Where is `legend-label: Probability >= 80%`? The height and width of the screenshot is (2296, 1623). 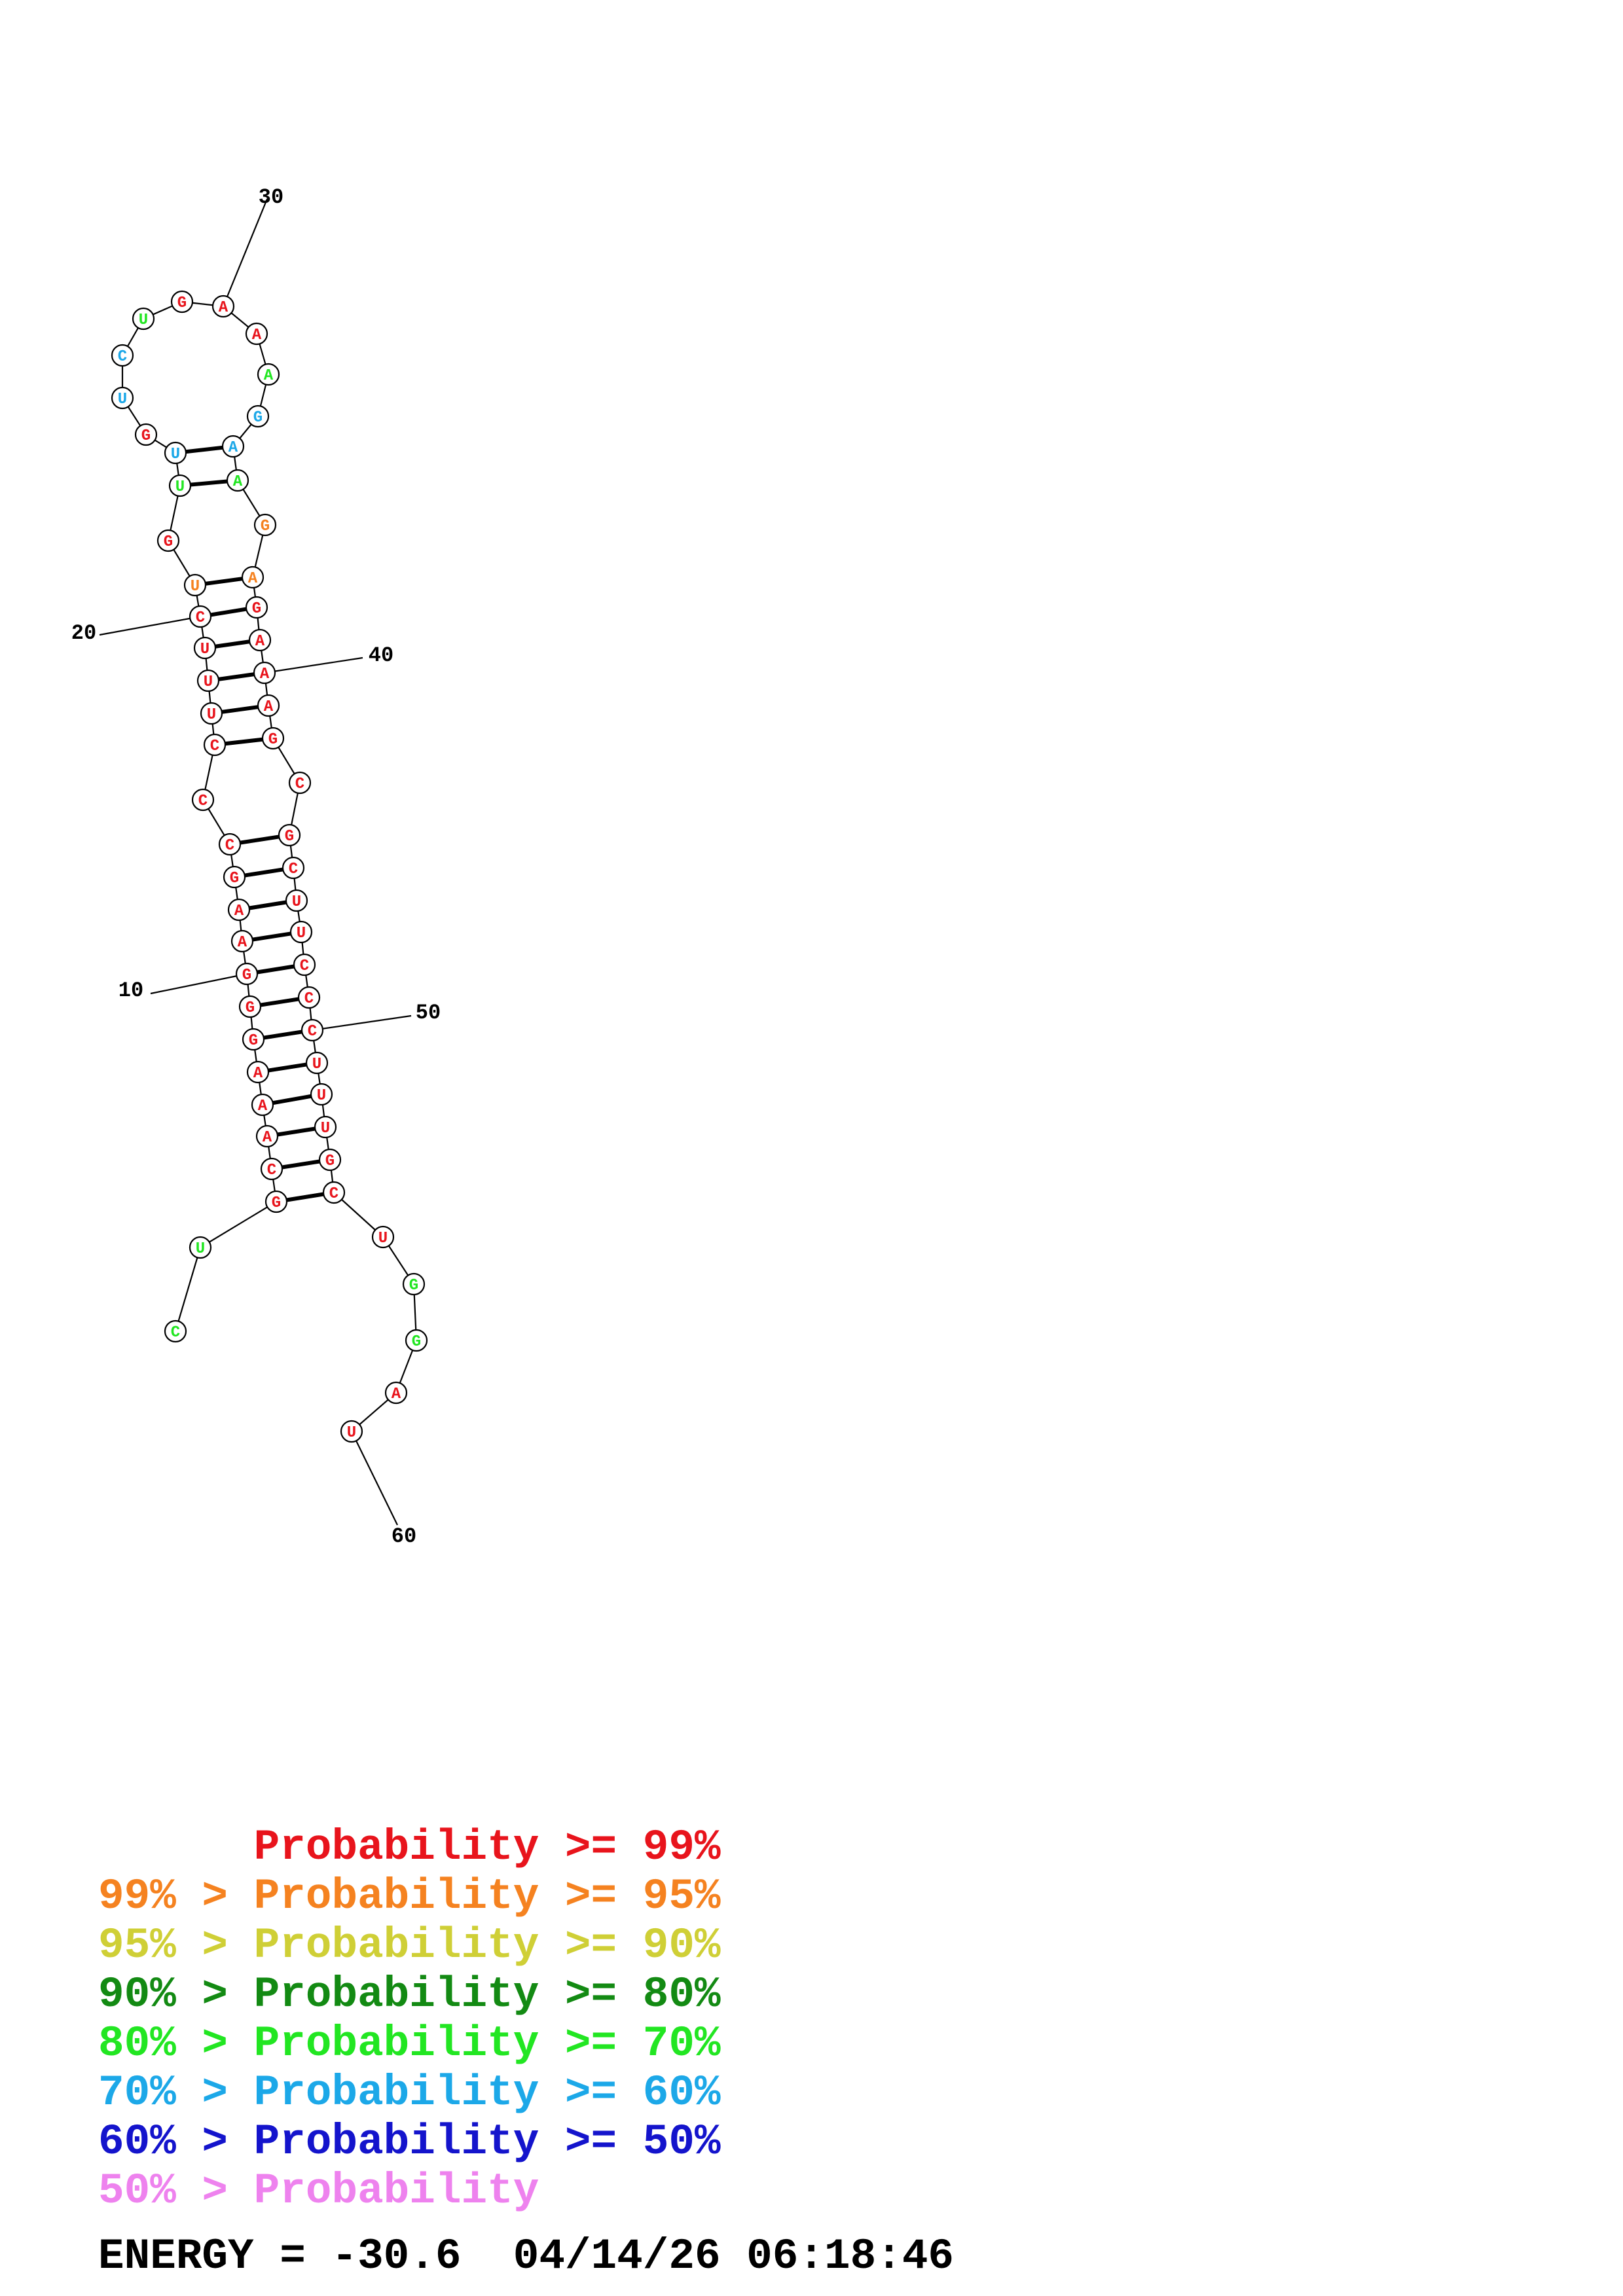 legend-label: Probability >= 80% is located at coordinates (487, 1994).